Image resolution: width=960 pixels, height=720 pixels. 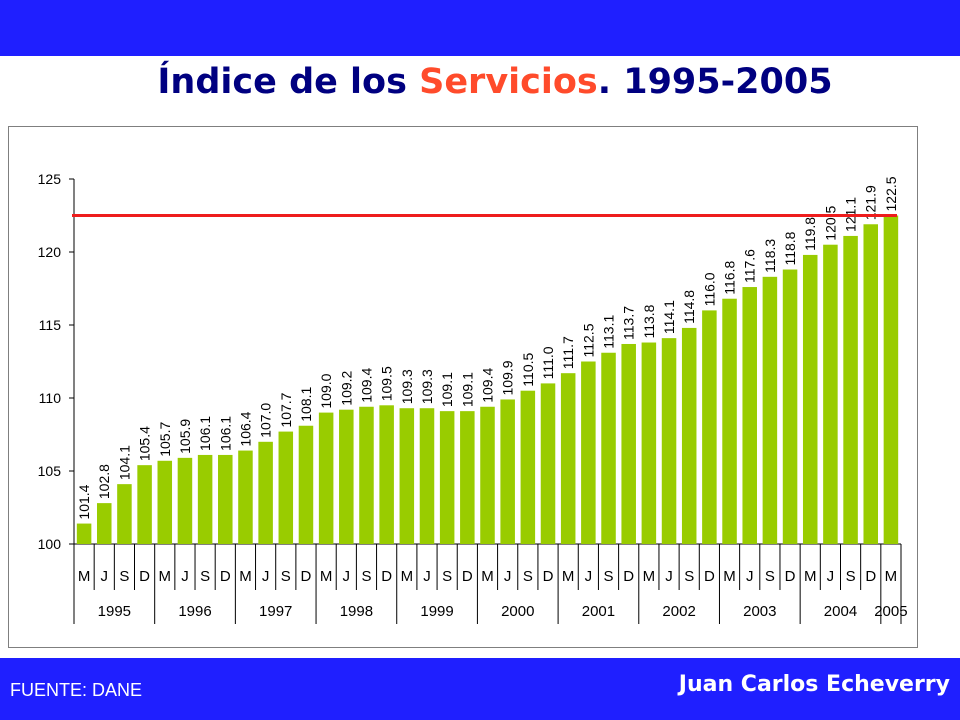 What do you see at coordinates (840, 611) in the screenshot?
I see `year-label: 2004` at bounding box center [840, 611].